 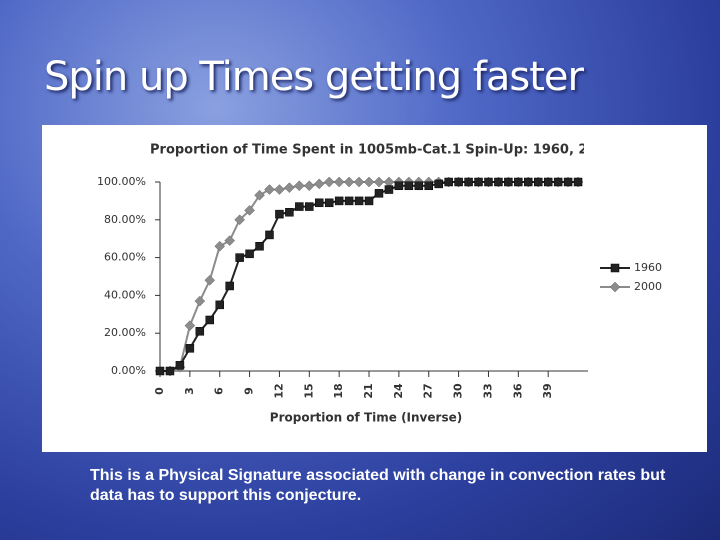 I want to click on x-tick-label: 6, so click(x=219, y=391).